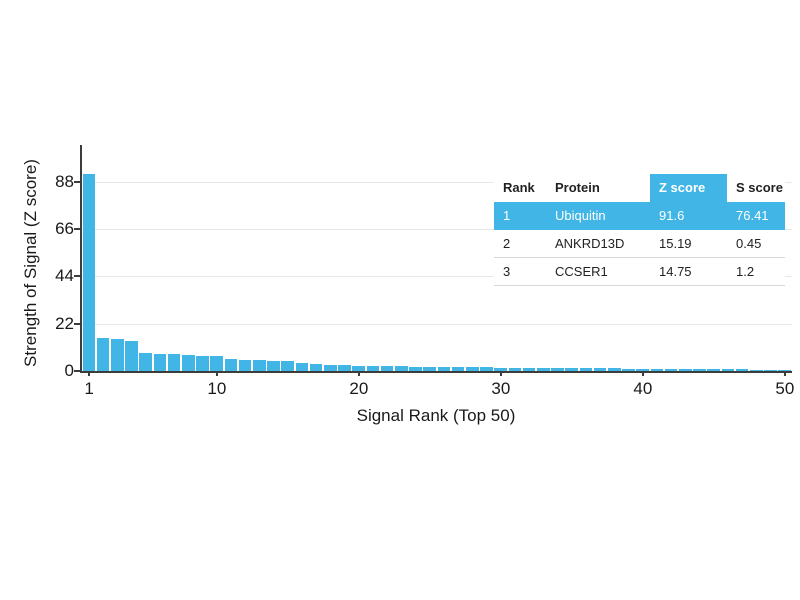 Image resolution: width=800 pixels, height=600 pixels. I want to click on x-tick-label: 20, so click(359, 388).